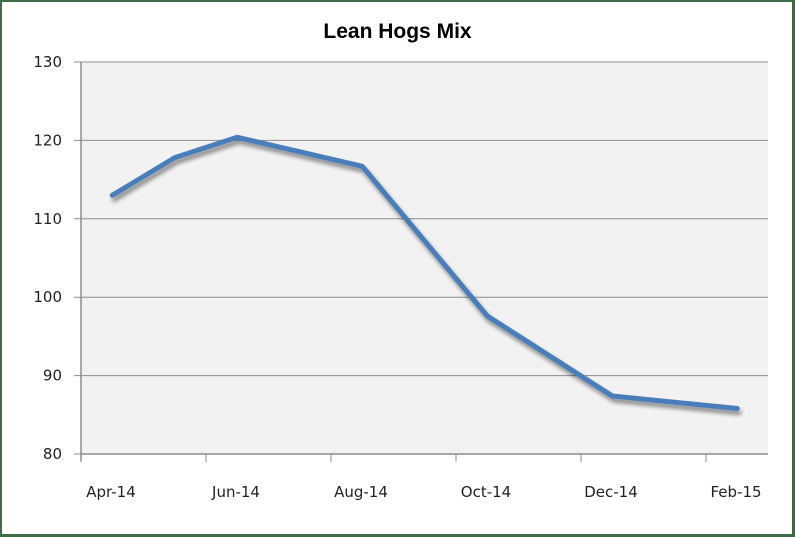  What do you see at coordinates (52, 454) in the screenshot?
I see `y-tick-label: 80` at bounding box center [52, 454].